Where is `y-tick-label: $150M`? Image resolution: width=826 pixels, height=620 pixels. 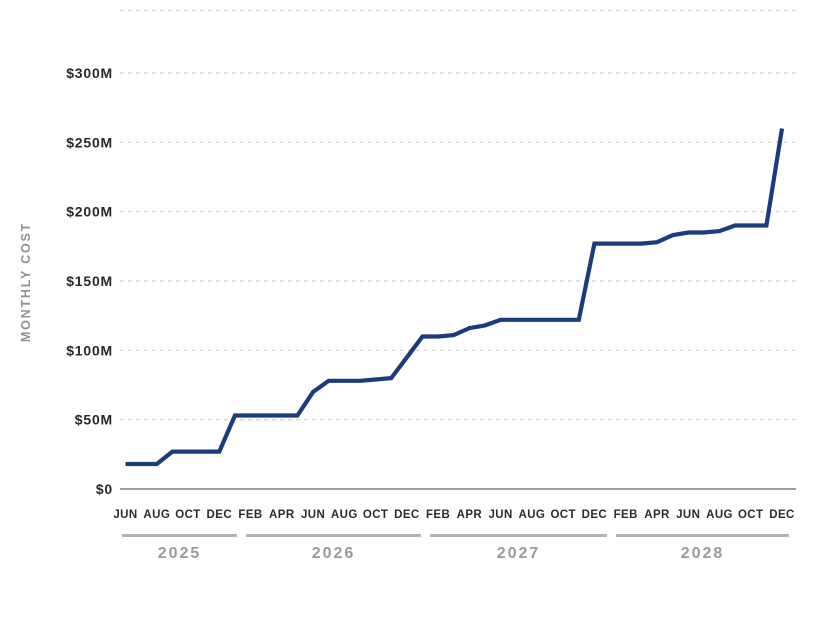
y-tick-label: $150M is located at coordinates (89, 281).